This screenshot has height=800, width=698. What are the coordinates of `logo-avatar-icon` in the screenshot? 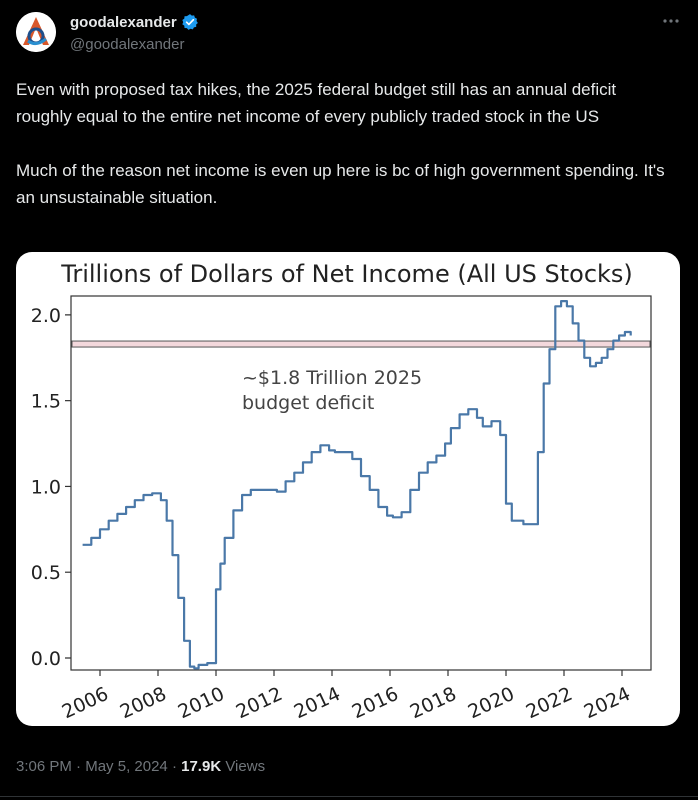 It's located at (36, 32).